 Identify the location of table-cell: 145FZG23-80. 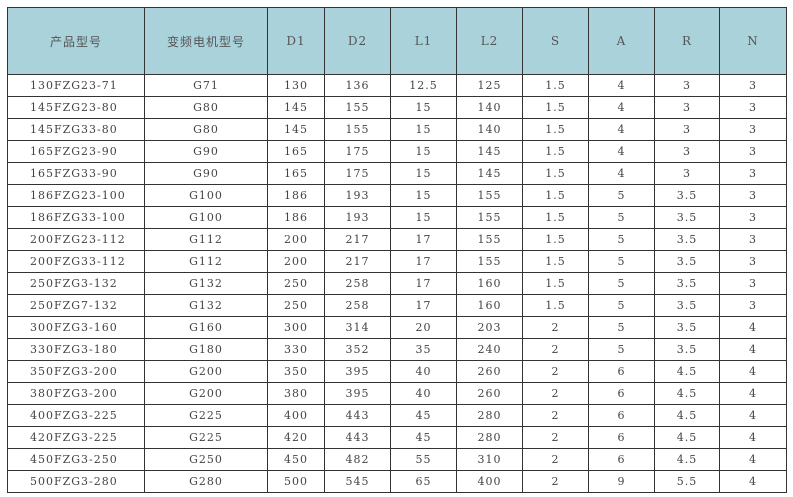
(76, 107).